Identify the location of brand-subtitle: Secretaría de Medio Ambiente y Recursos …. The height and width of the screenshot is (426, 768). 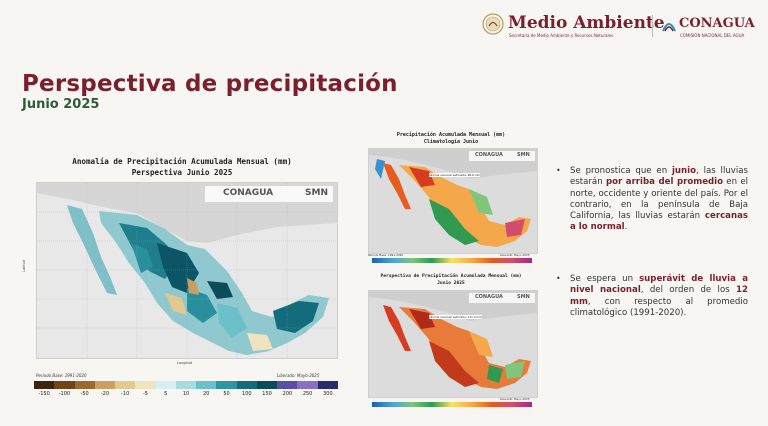
(561, 35).